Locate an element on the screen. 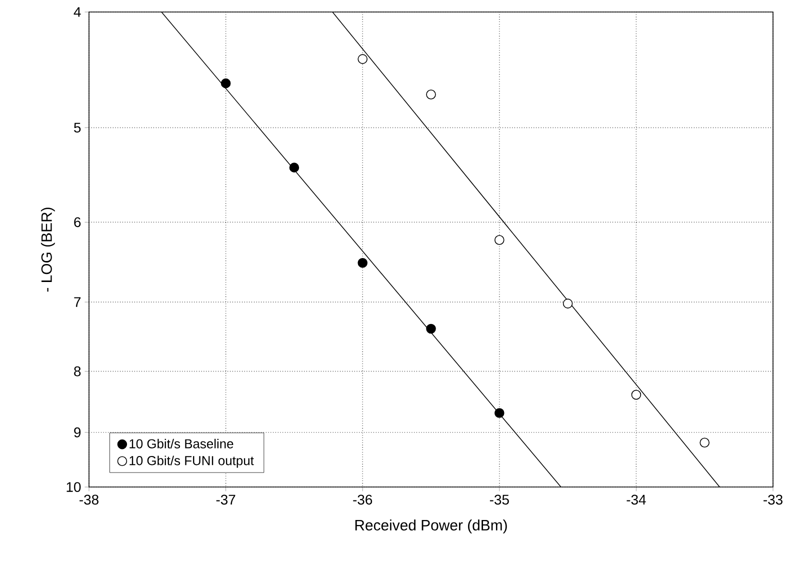  x-tick-label: -38 is located at coordinates (89, 499).